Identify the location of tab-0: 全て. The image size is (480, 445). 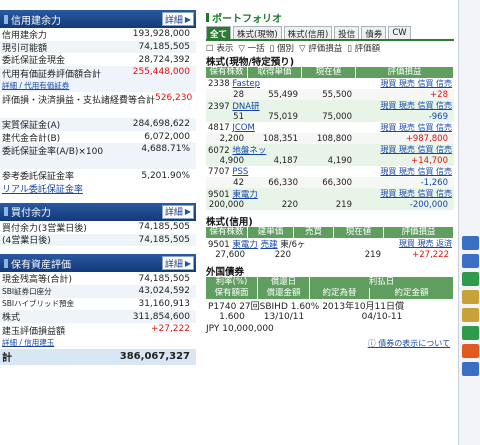
(219, 33).